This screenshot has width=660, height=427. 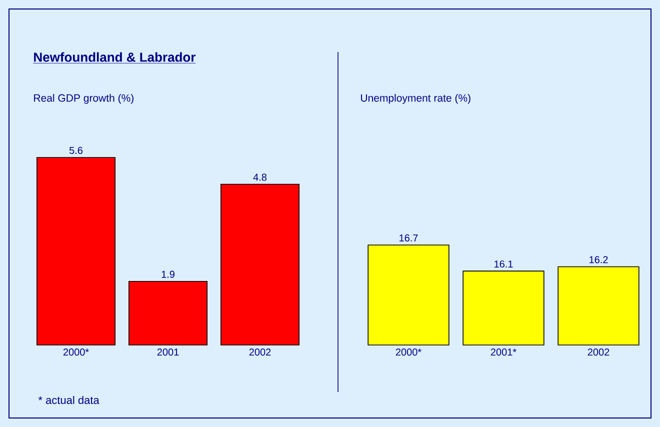 What do you see at coordinates (415, 99) in the screenshot?
I see `chart-subtitle: Unemployment rate (%)` at bounding box center [415, 99].